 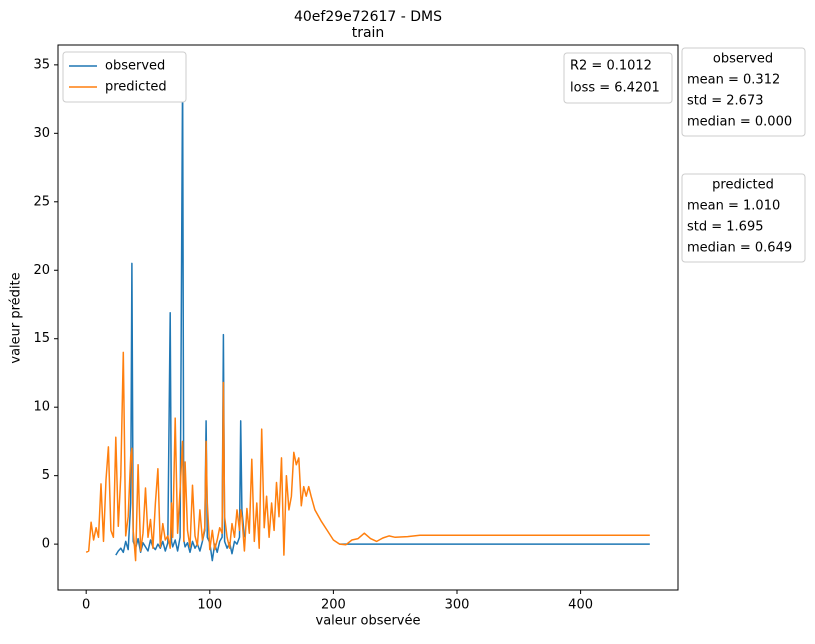 What do you see at coordinates (733, 80) in the screenshot?
I see `stats-line: mean = 0.312` at bounding box center [733, 80].